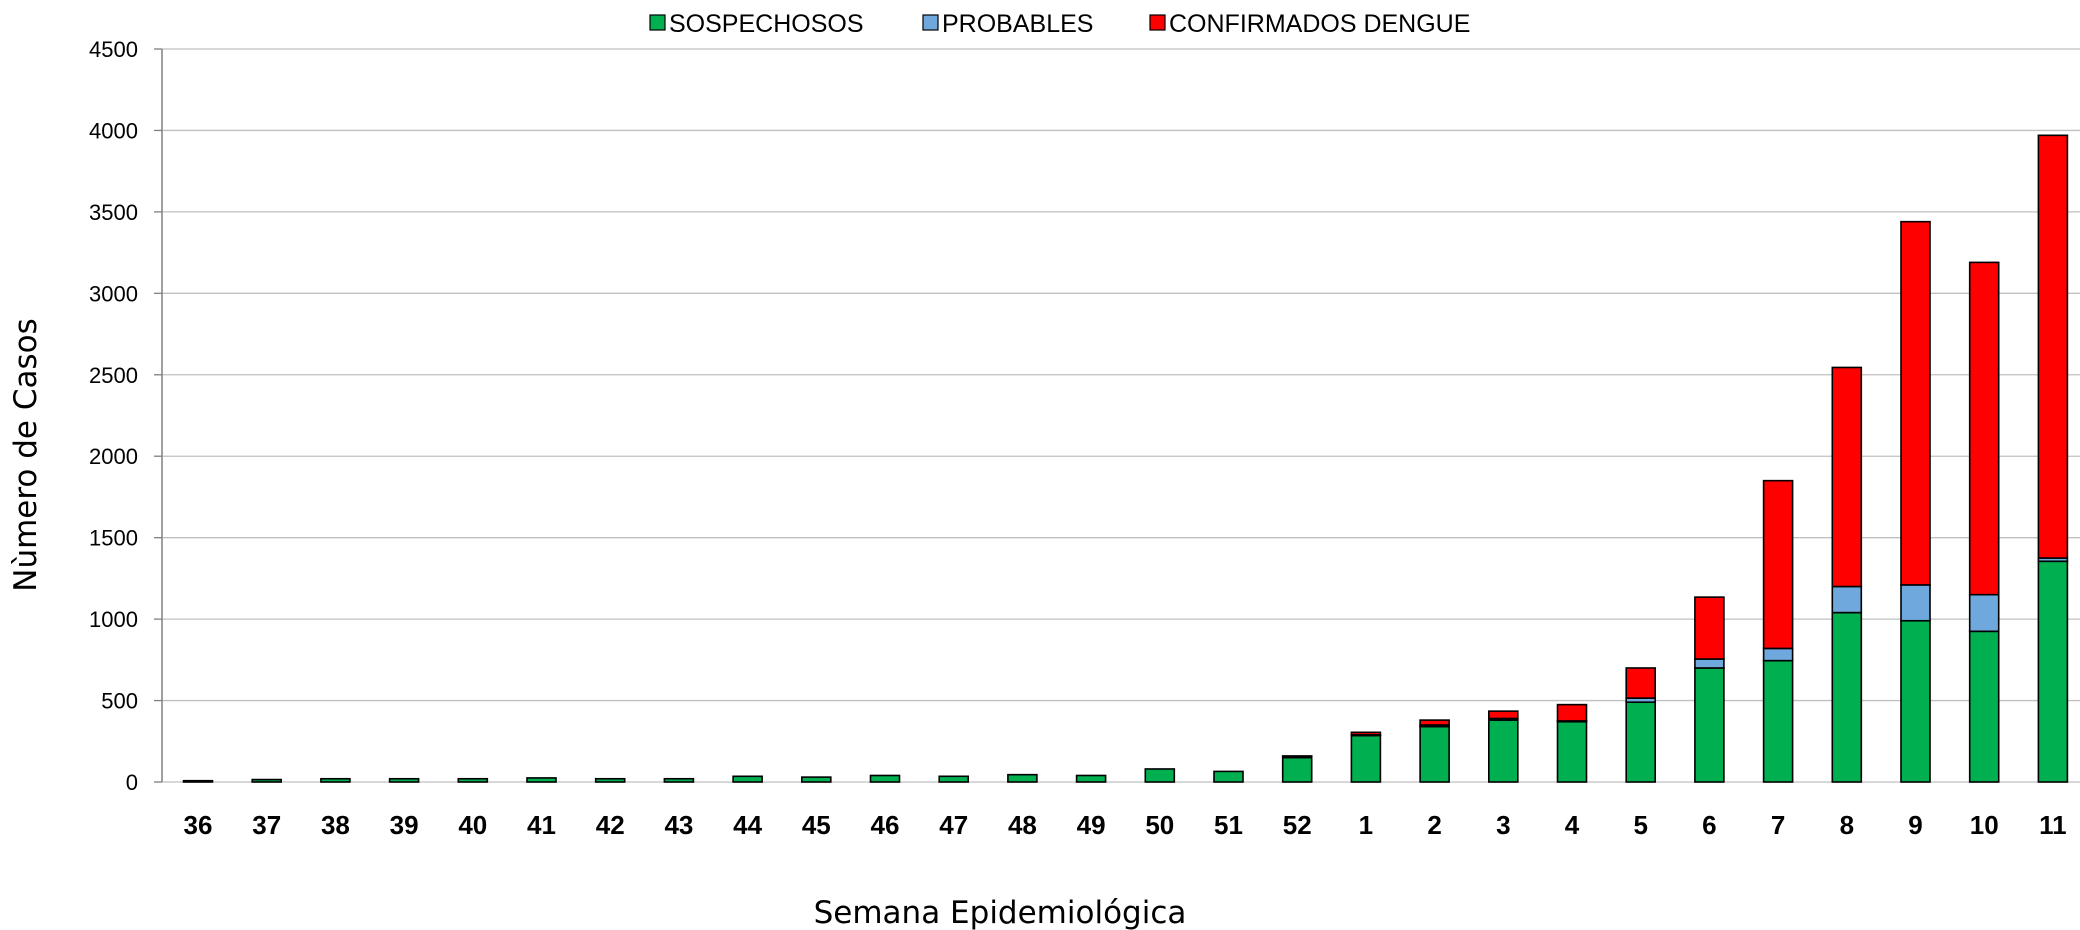 This screenshot has height=930, width=2080. What do you see at coordinates (747, 825) in the screenshot?
I see `x-tick-label: 44` at bounding box center [747, 825].